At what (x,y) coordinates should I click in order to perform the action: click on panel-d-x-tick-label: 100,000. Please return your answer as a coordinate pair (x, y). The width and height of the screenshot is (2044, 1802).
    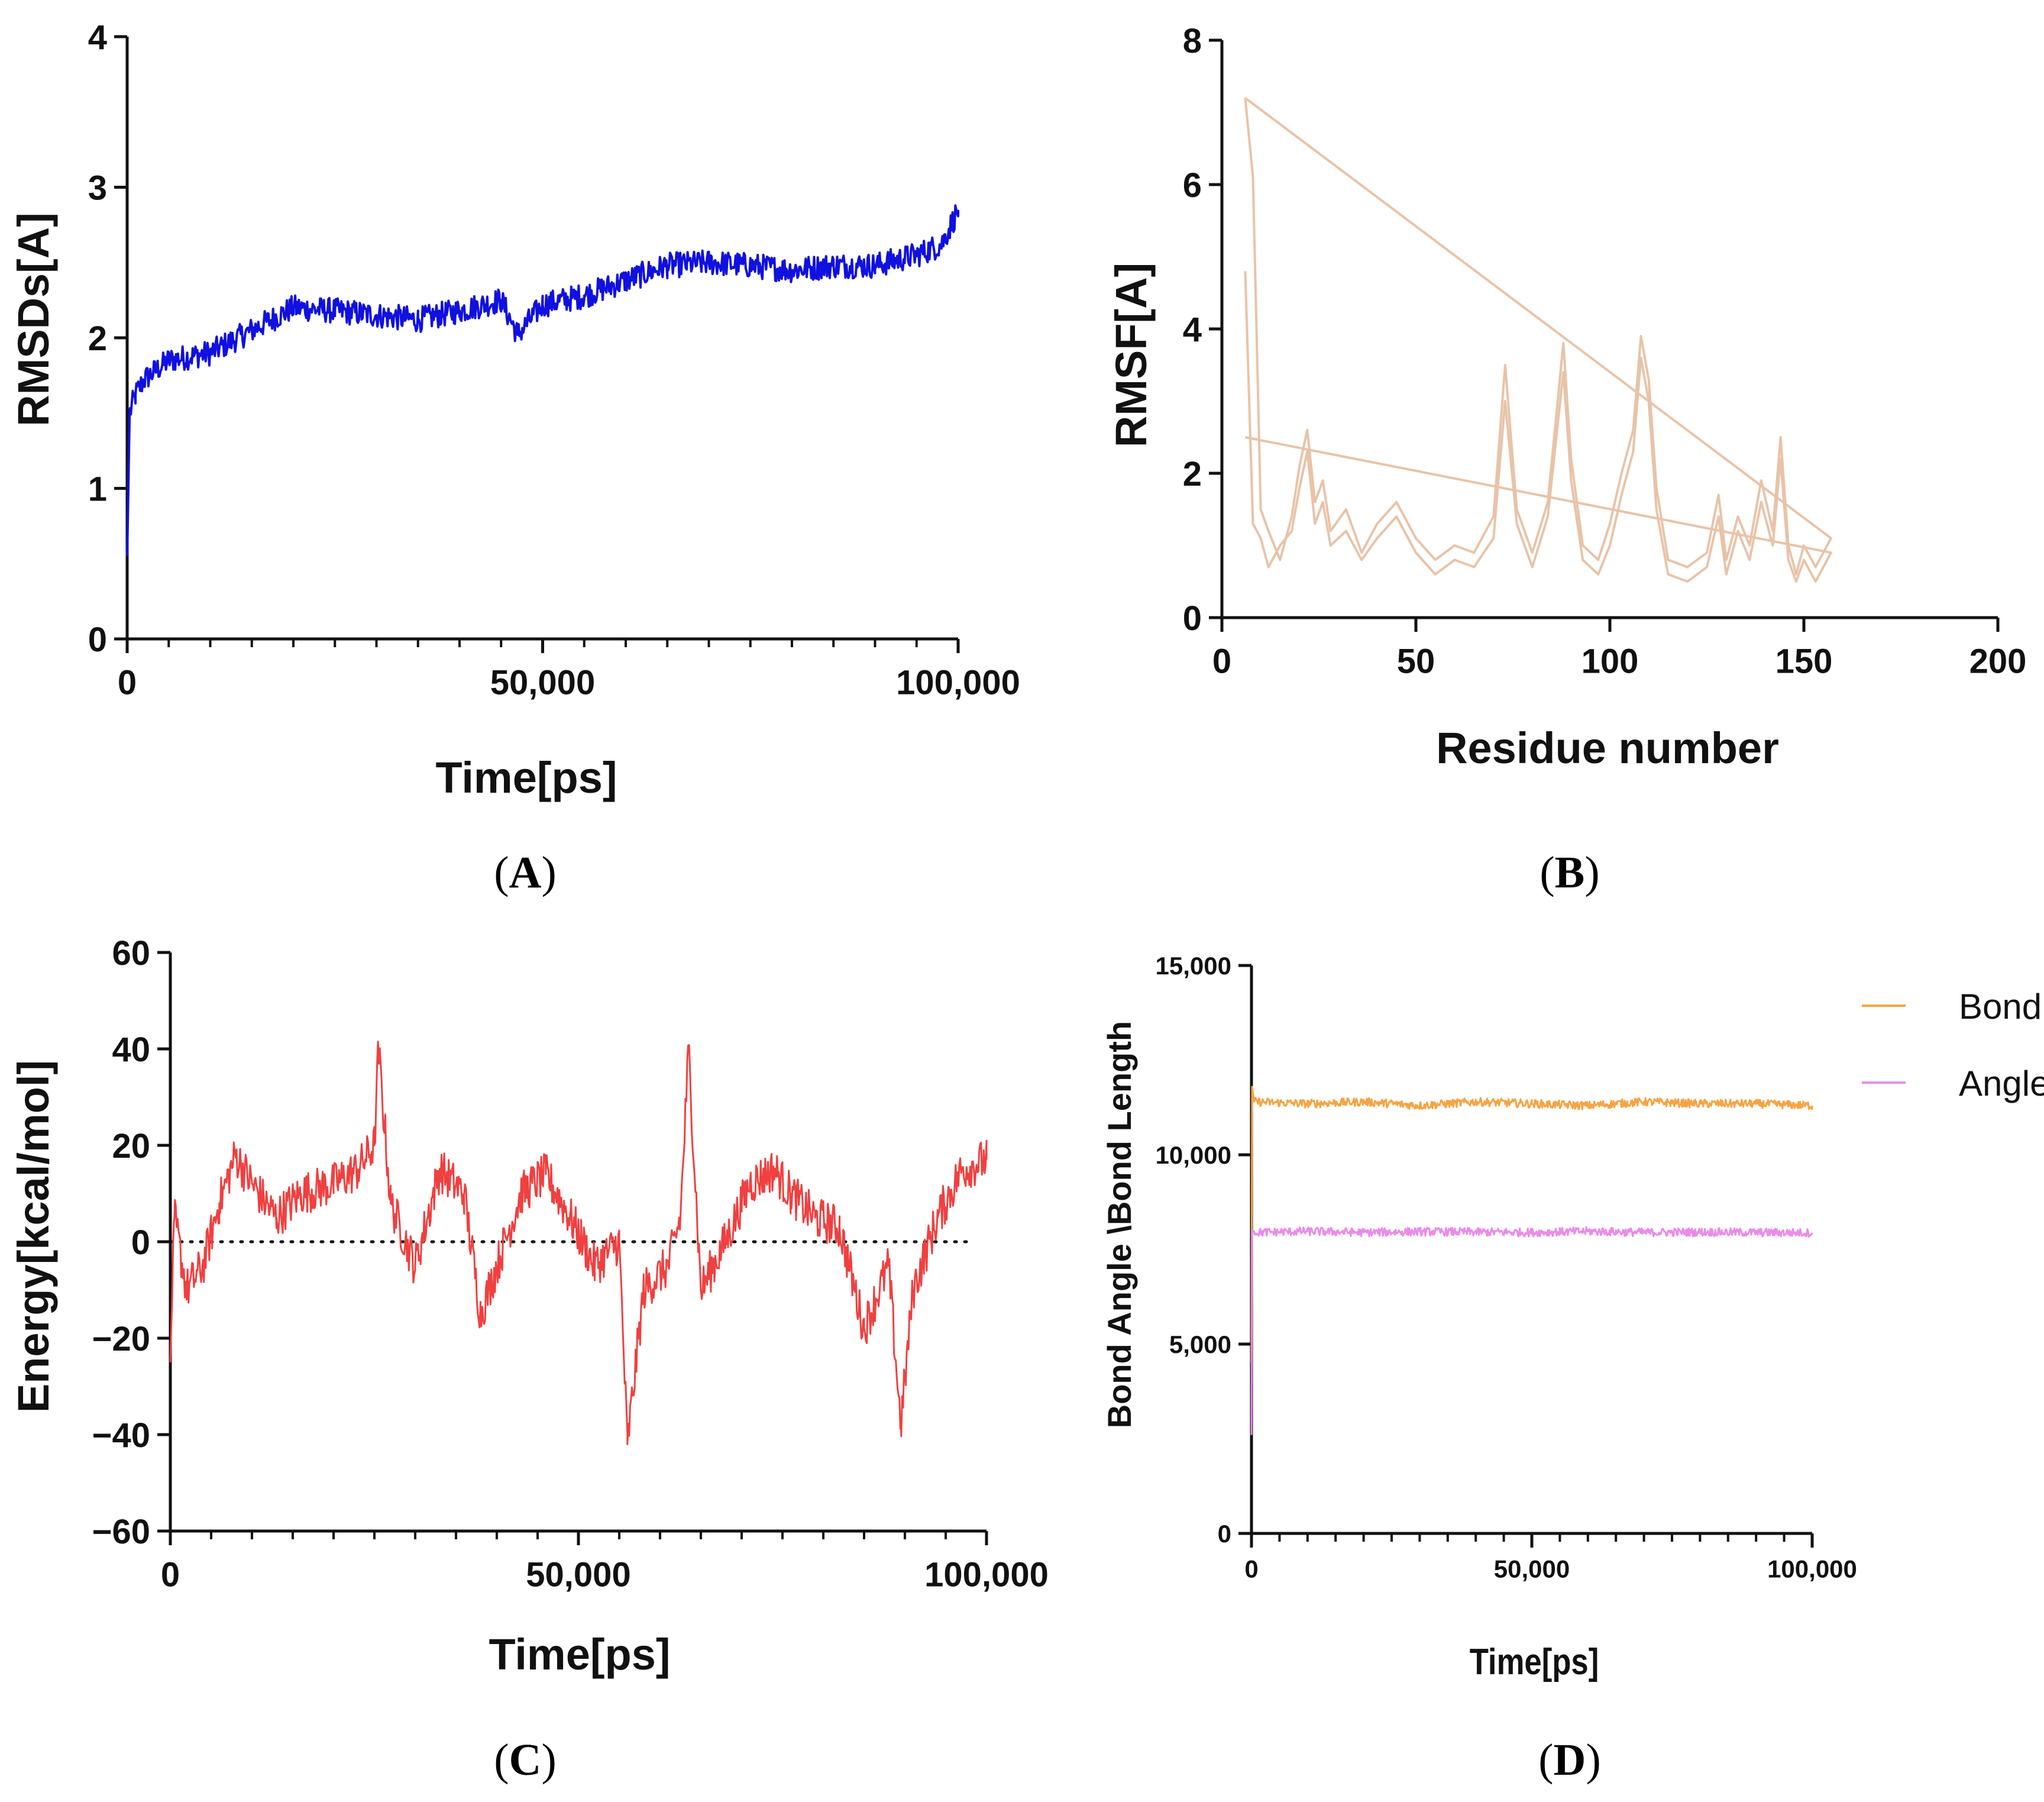
    Looking at the image, I should click on (1812, 1569).